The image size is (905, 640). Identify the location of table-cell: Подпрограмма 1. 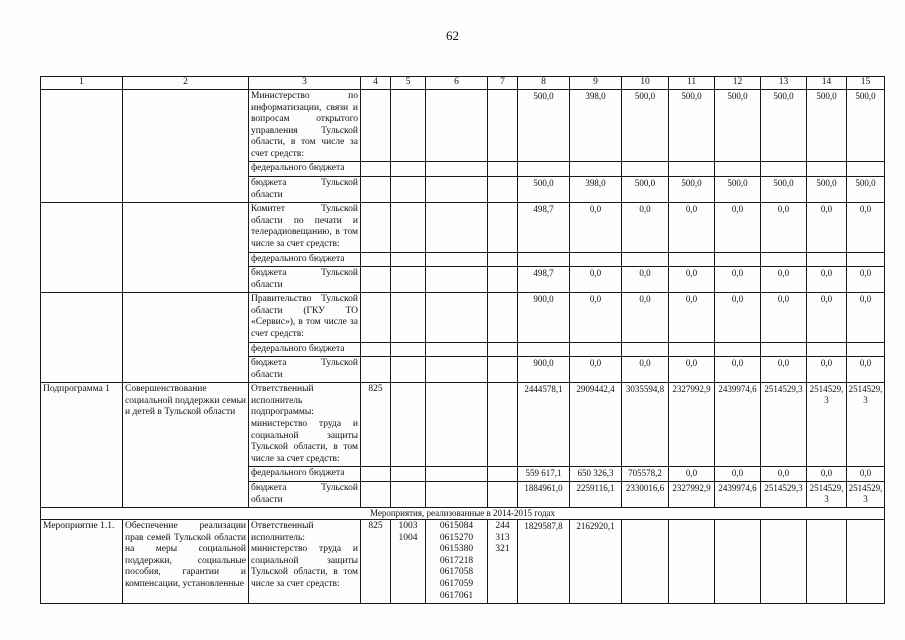
(81, 445).